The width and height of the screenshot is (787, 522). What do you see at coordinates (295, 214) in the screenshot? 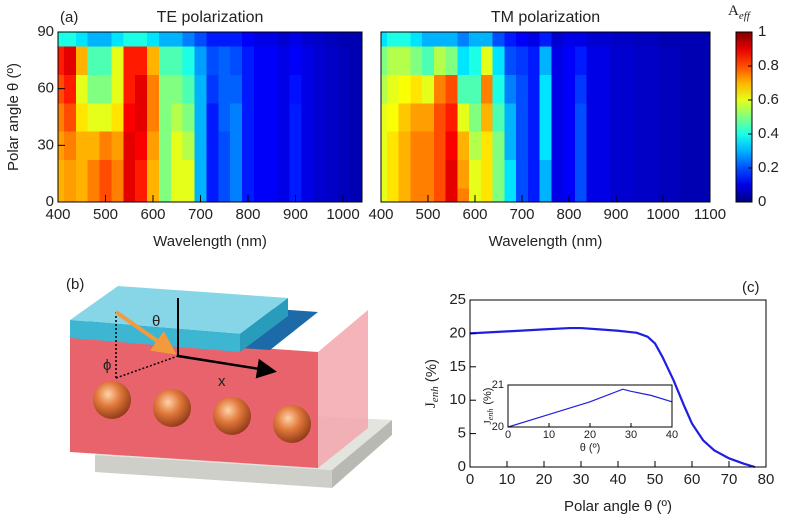
I see `x-tick-label: 900` at bounding box center [295, 214].